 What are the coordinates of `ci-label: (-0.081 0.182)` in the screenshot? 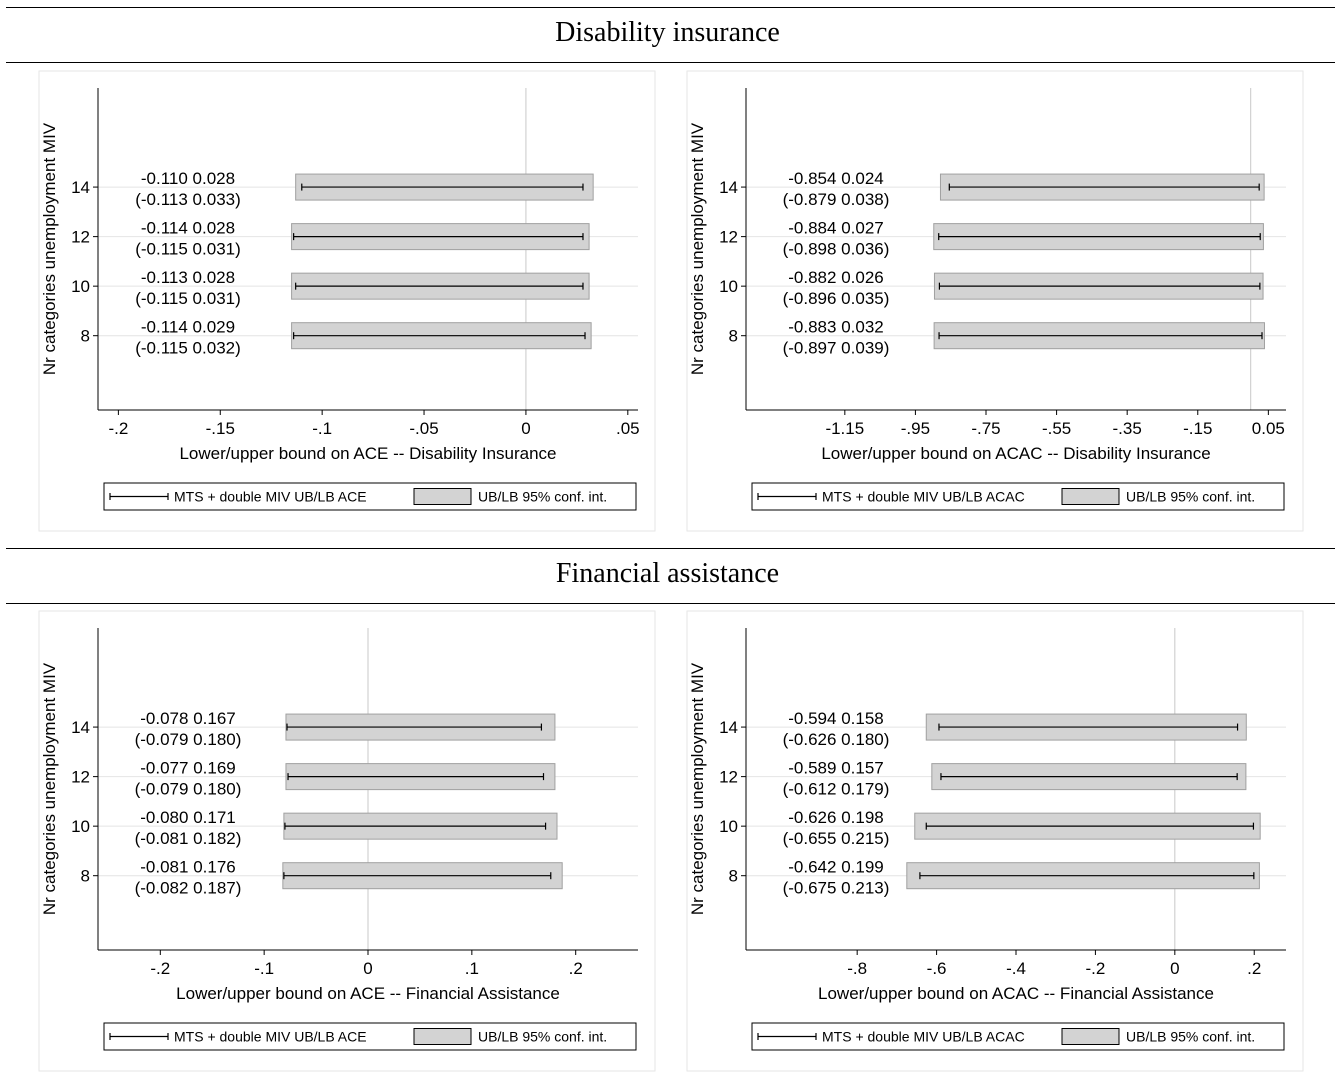 It's located at (188, 838).